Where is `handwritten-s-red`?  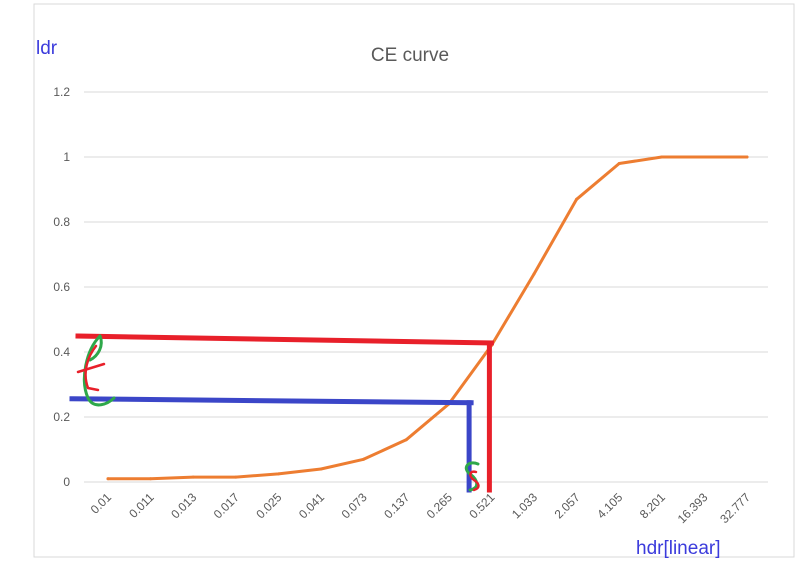 handwritten-s-red is located at coordinates (474, 481).